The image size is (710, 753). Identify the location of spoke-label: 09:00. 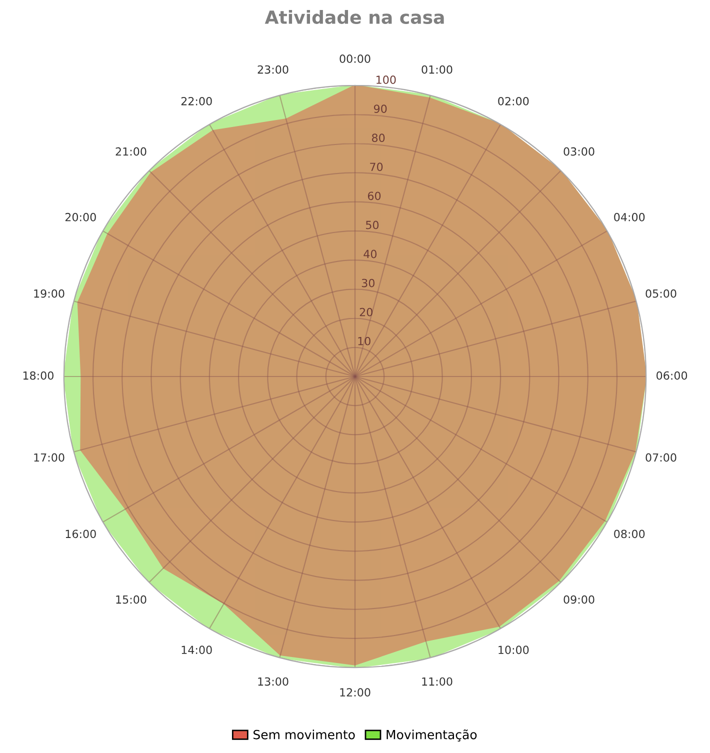
(579, 599).